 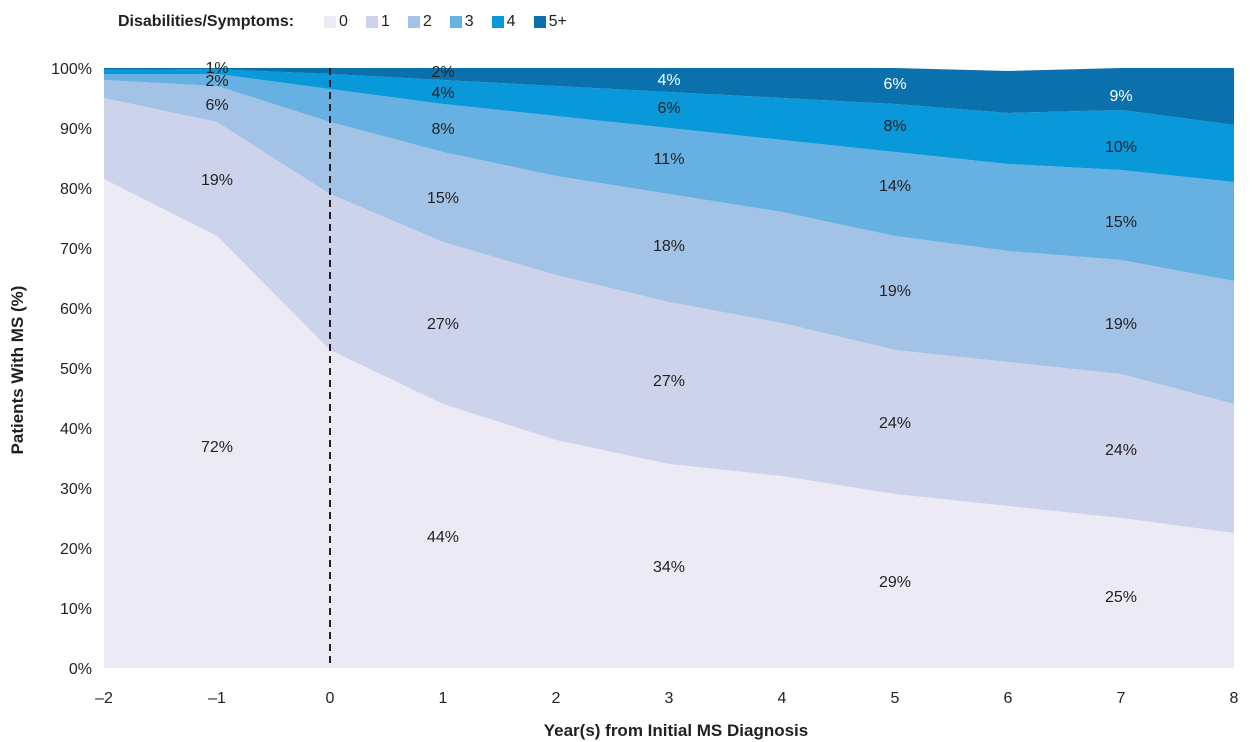 What do you see at coordinates (217, 447) in the screenshot?
I see `data-label: 72%` at bounding box center [217, 447].